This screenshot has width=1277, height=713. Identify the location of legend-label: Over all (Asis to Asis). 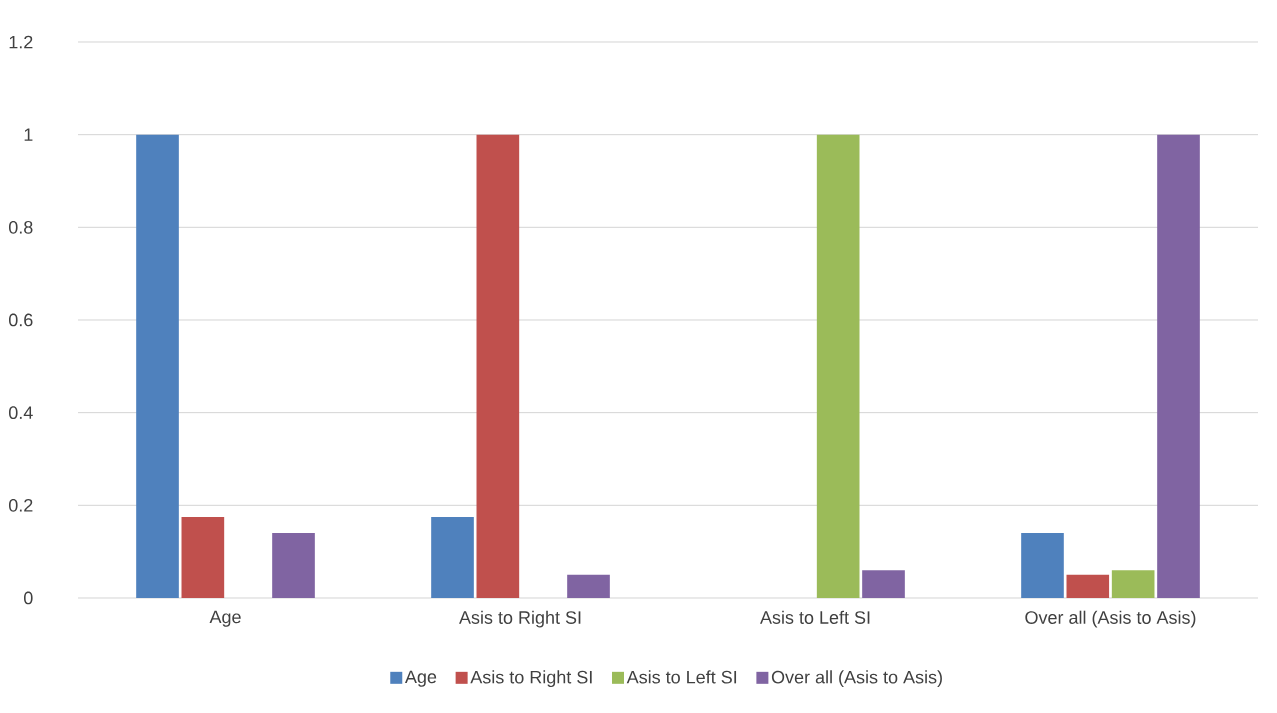
(856, 679).